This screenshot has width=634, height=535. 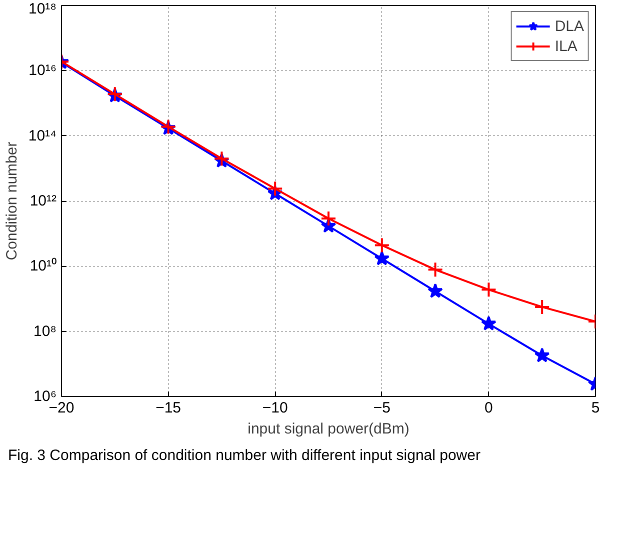 I want to click on y-tick-label: 10¹⁸, so click(x=42, y=9).